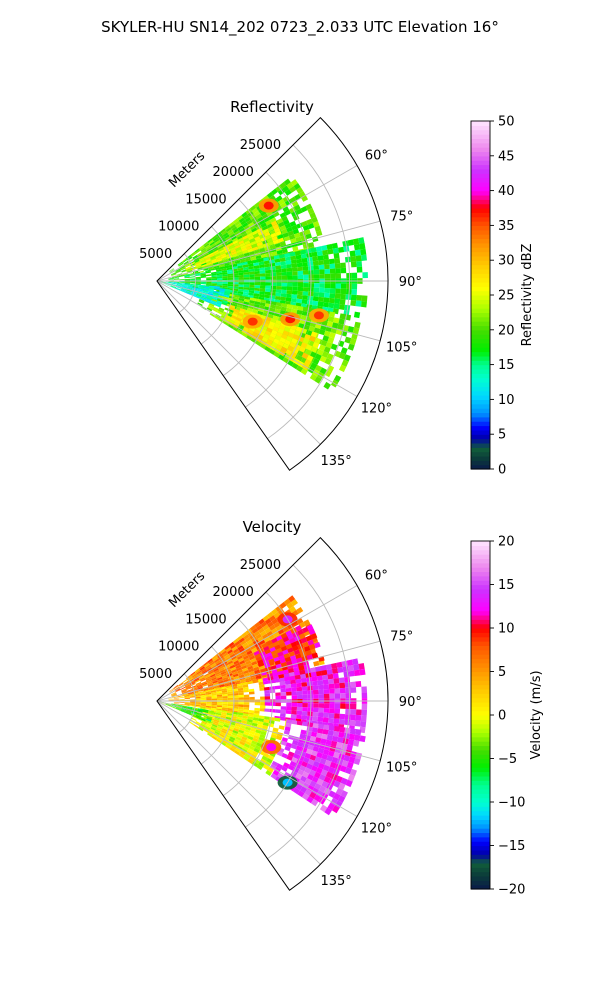 Image resolution: width=600 pixels, height=1000 pixels. I want to click on theta-tick-label: 90°, so click(410, 282).